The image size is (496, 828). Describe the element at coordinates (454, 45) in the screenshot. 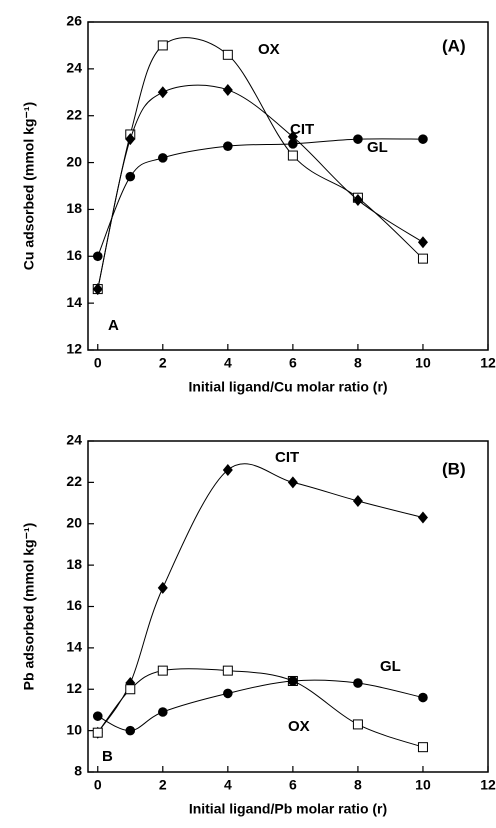

I see `annotation: (A)` at that location.